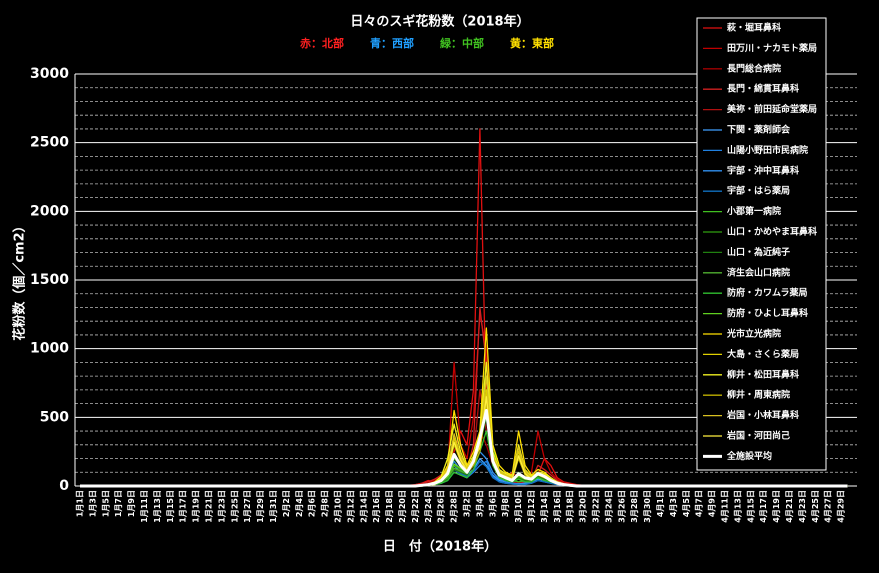  Describe the element at coordinates (286, 503) in the screenshot. I see `x-tick-label: 2月2日` at that location.